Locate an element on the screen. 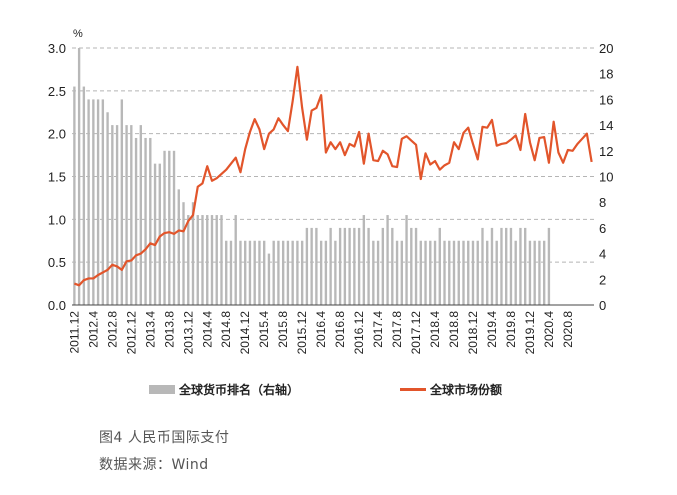 The width and height of the screenshot is (677, 495). x-tick-label: 2013.4 is located at coordinates (150, 329).